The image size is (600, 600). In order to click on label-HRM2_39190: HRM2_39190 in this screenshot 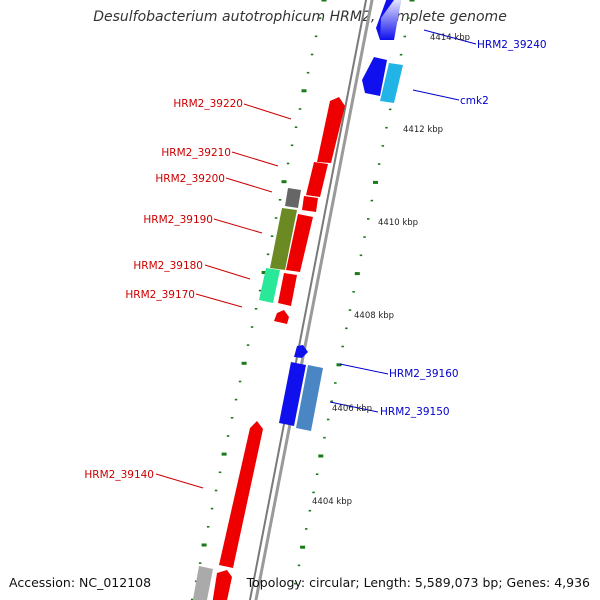, I will do `click(178, 220)`.